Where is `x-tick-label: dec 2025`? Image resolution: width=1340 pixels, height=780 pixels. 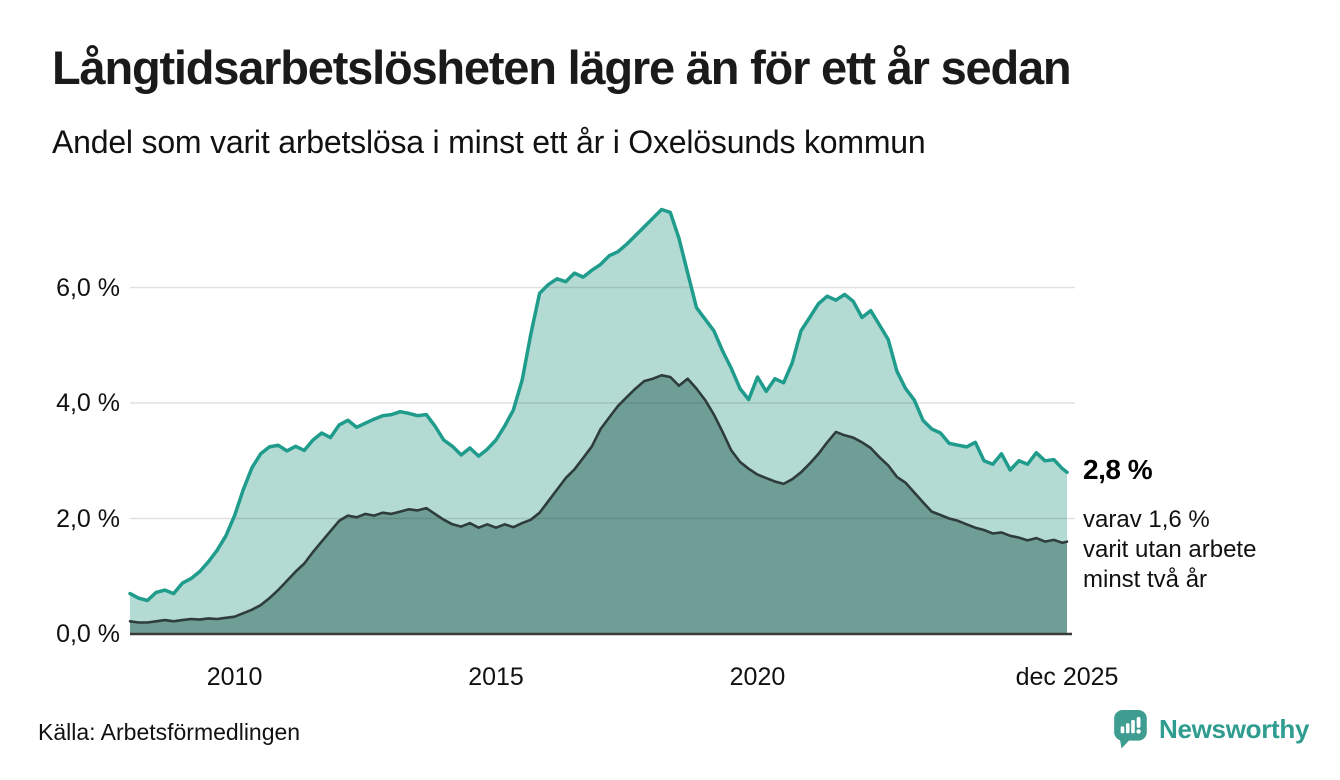
x-tick-label: dec 2025 is located at coordinates (1067, 677).